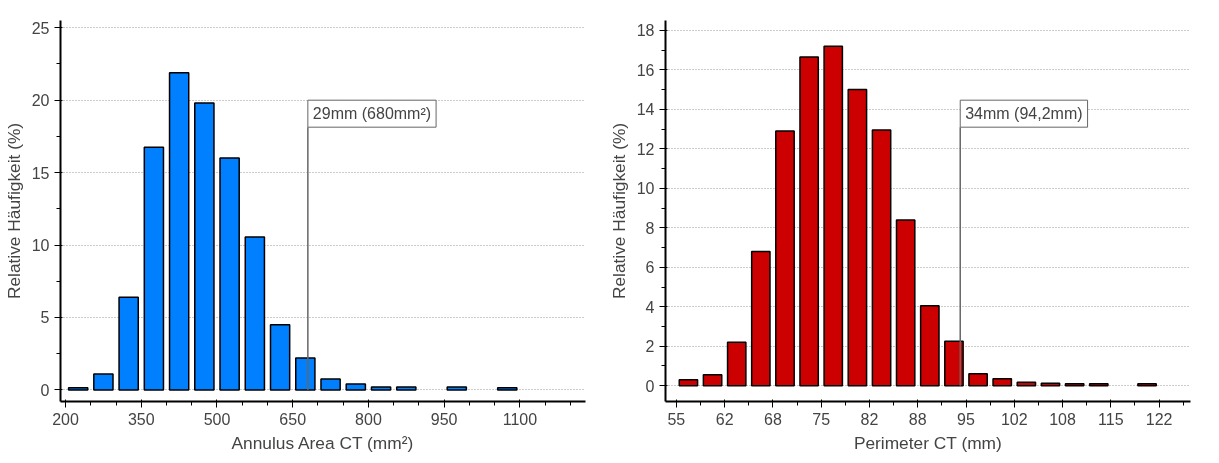 Image resolution: width=1219 pixels, height=463 pixels. Describe the element at coordinates (1159, 419) in the screenshot. I see `x-tick-label: 122` at that location.